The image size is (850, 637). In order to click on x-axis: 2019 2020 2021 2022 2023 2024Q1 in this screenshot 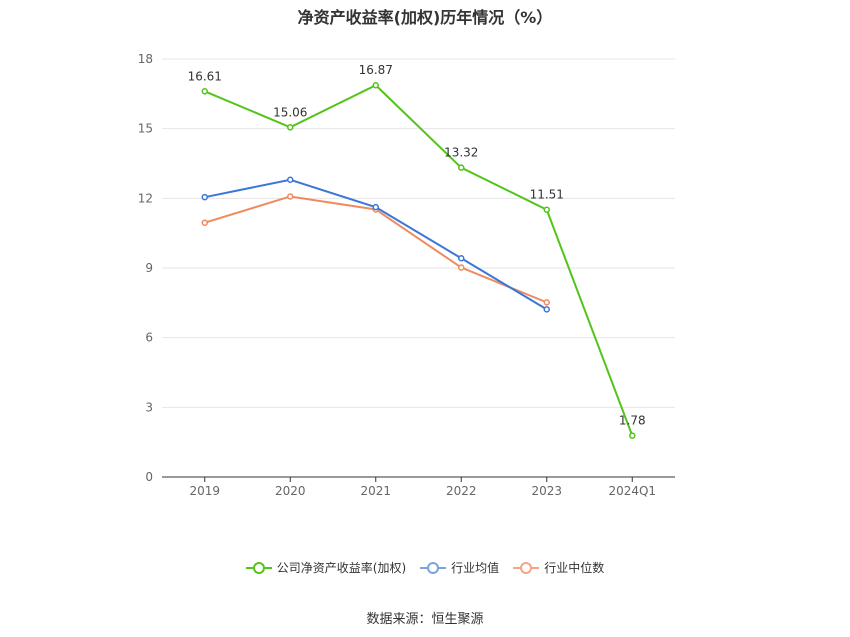, I will do `click(418, 487)`.